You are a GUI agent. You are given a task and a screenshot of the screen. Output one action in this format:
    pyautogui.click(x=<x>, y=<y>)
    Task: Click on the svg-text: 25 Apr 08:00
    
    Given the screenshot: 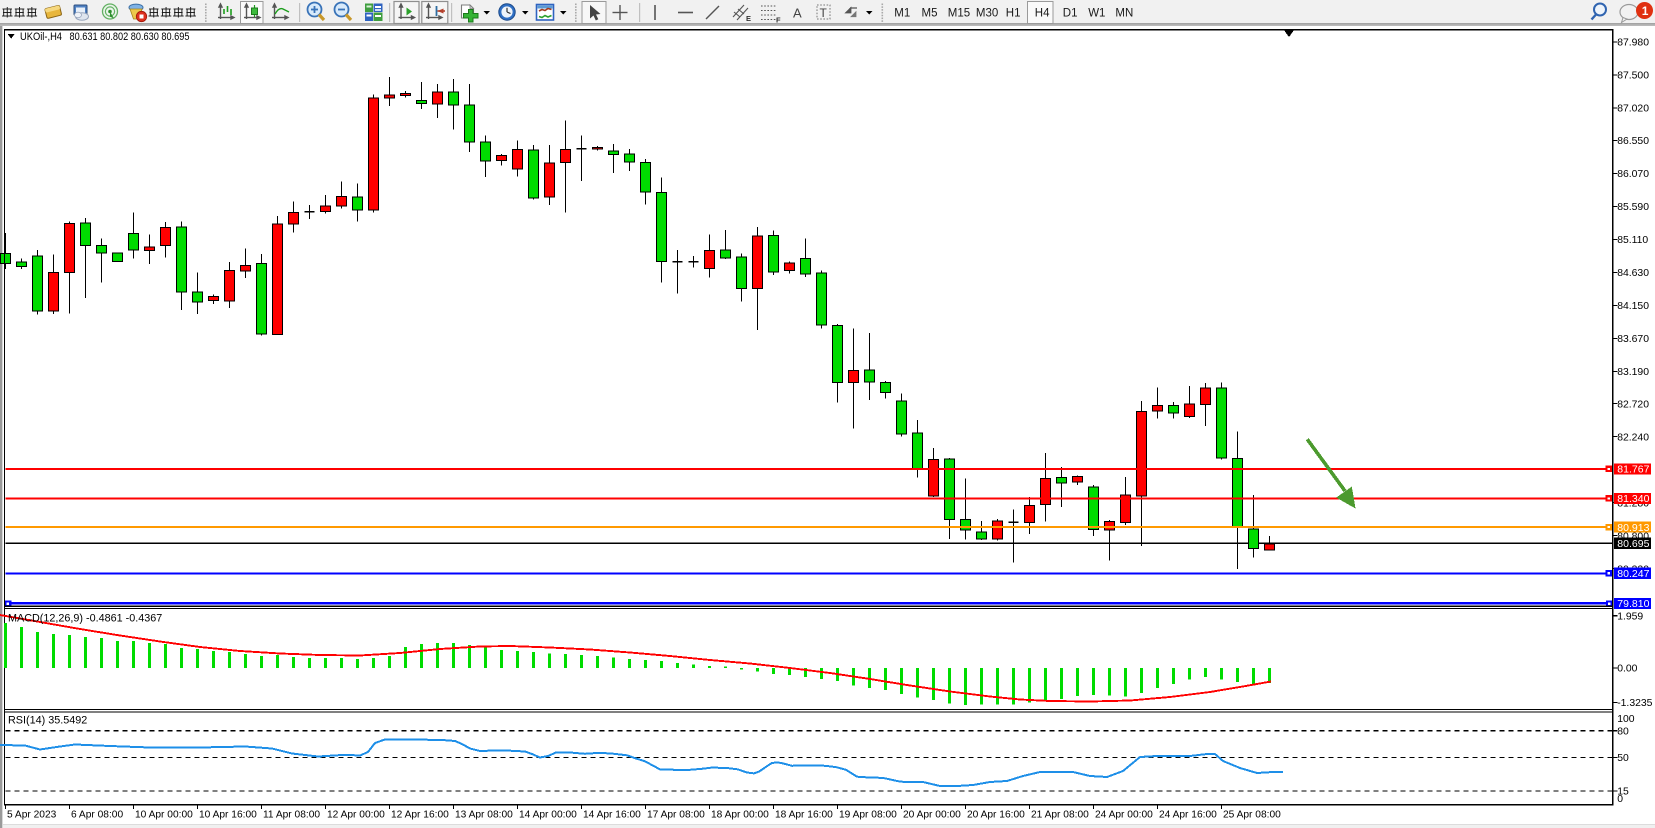 What is the action you would take?
    pyautogui.click(x=1252, y=815)
    